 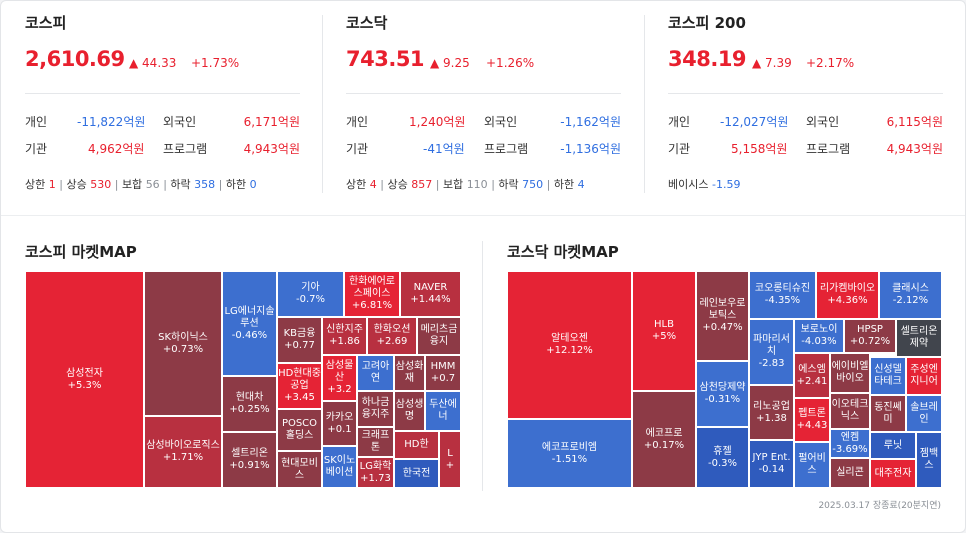 What do you see at coordinates (299, 430) in the screenshot?
I see `treemap-tile: POSCO홀딩스` at bounding box center [299, 430].